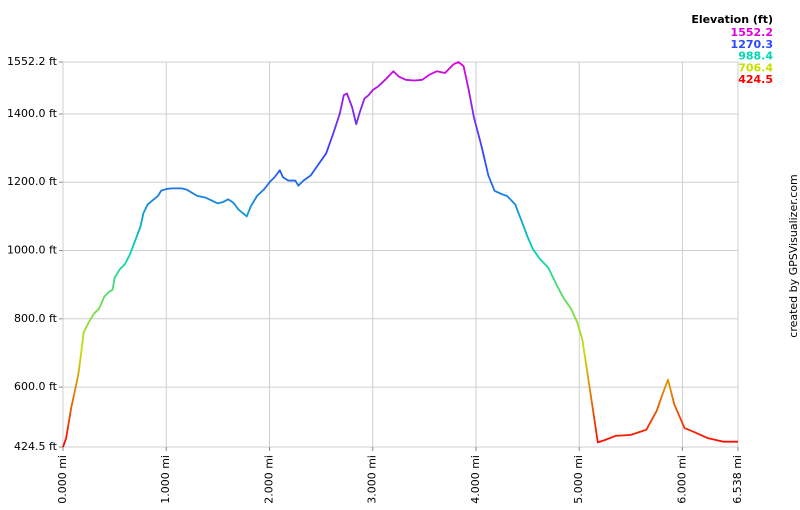 Image resolution: width=800 pixels, height=510 pixels. I want to click on legend-value: 988.4, so click(755, 56).